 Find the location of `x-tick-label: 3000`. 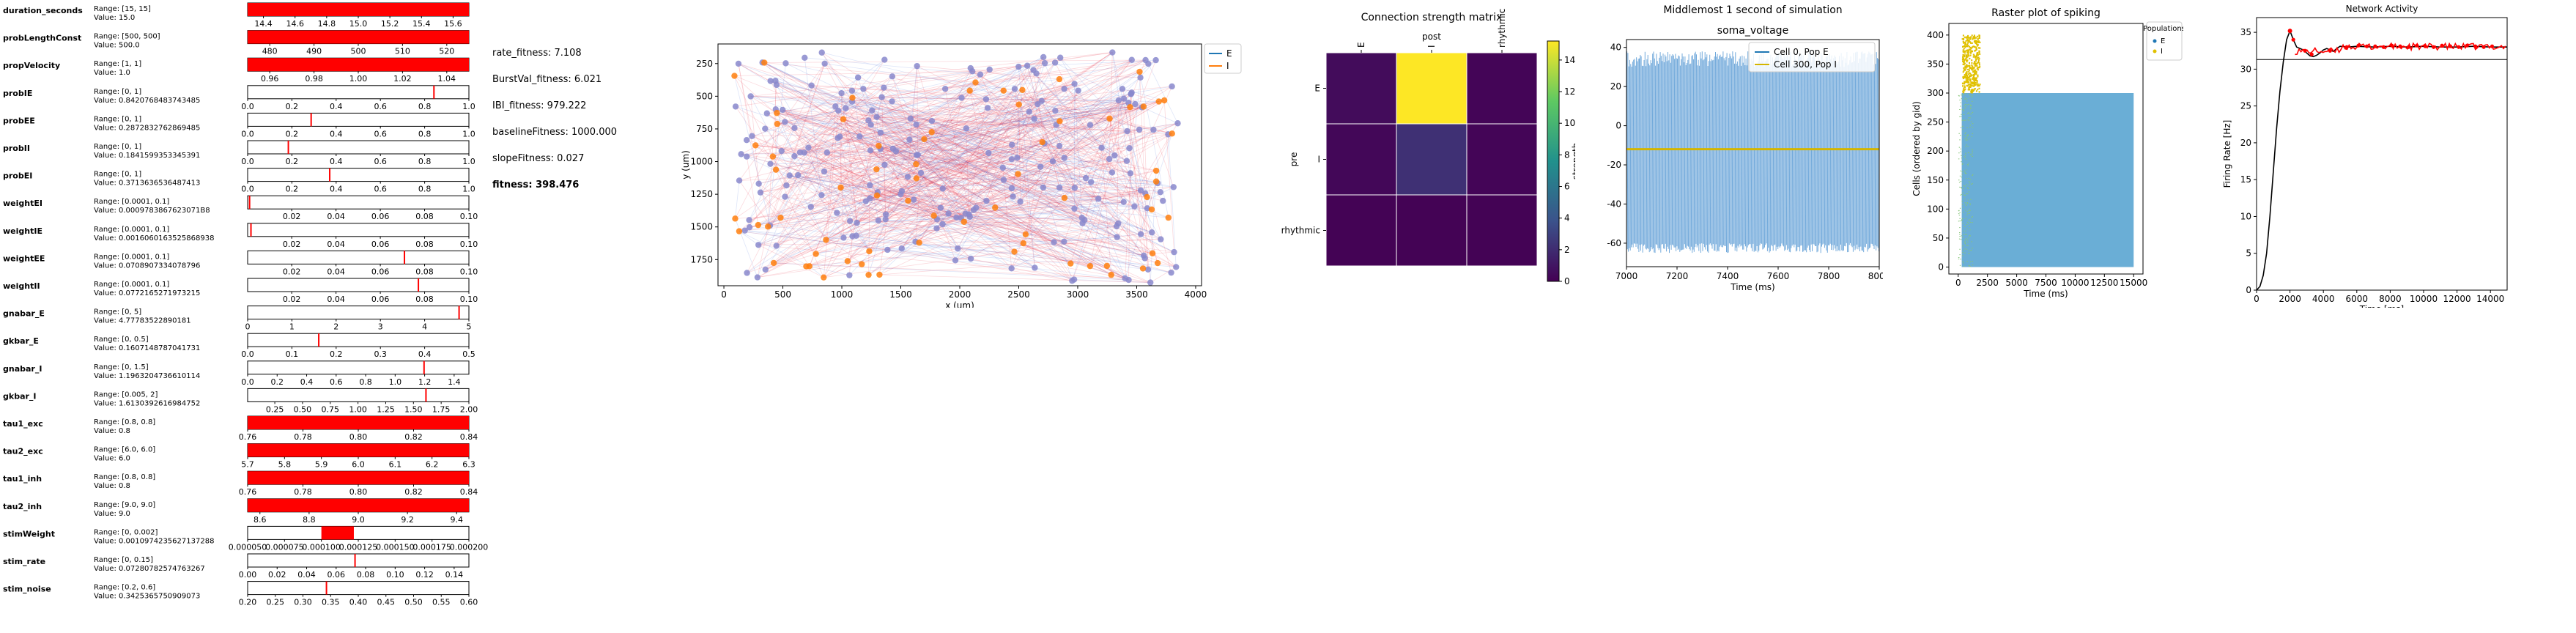

x-tick-label: 3000 is located at coordinates (1078, 294).